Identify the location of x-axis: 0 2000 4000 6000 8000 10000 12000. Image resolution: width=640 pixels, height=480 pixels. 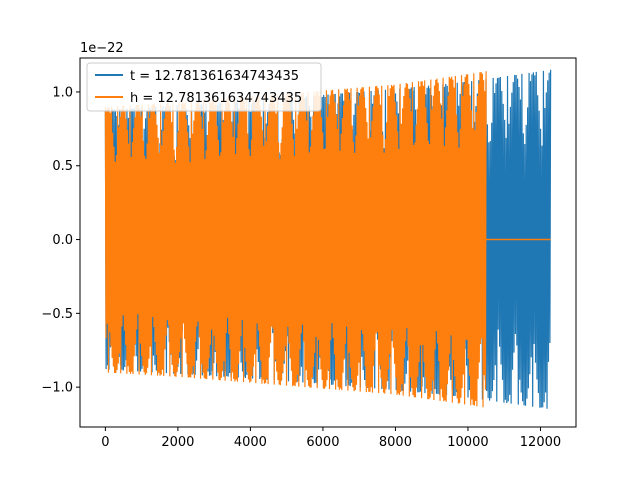
(331, 438).